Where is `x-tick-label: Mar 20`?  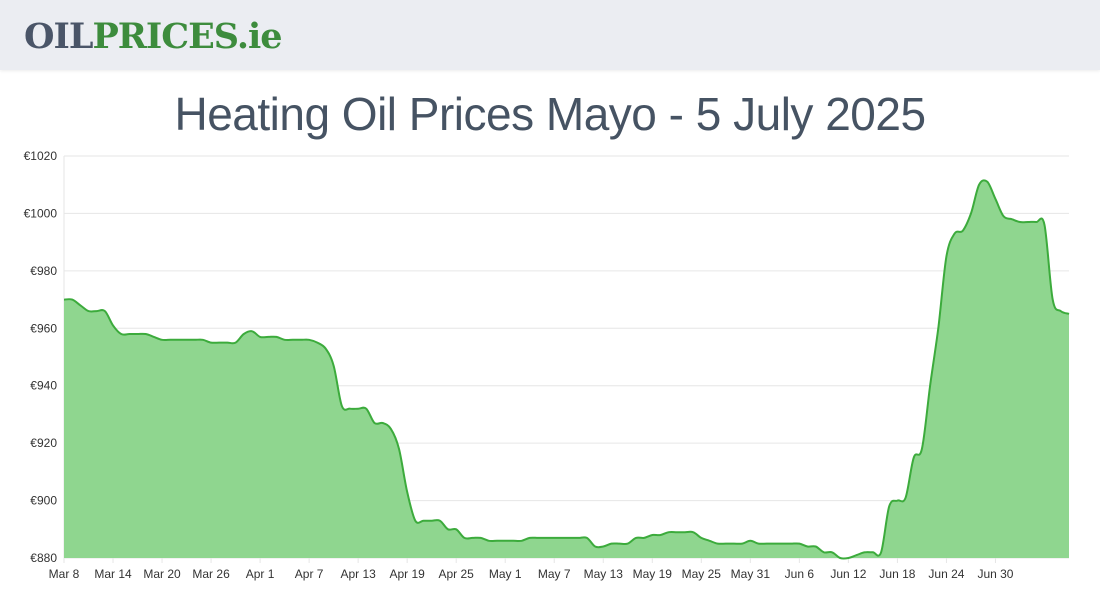 x-tick-label: Mar 20 is located at coordinates (162, 574).